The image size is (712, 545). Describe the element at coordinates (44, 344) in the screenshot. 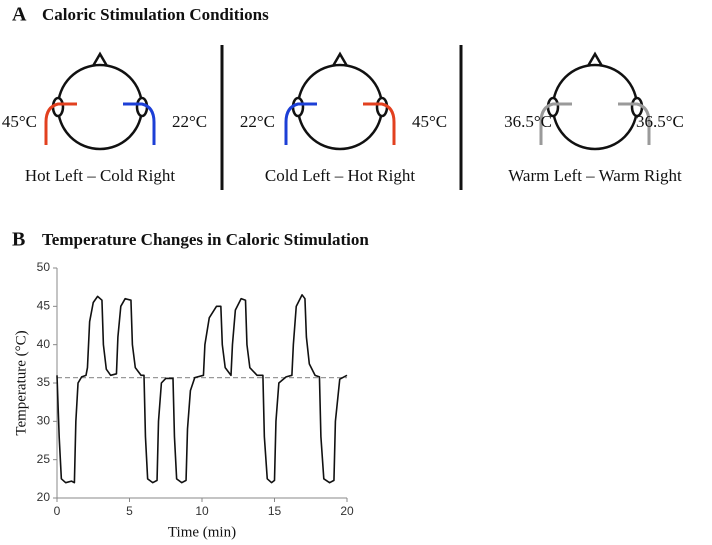

I see `y-tick-label: 40` at that location.